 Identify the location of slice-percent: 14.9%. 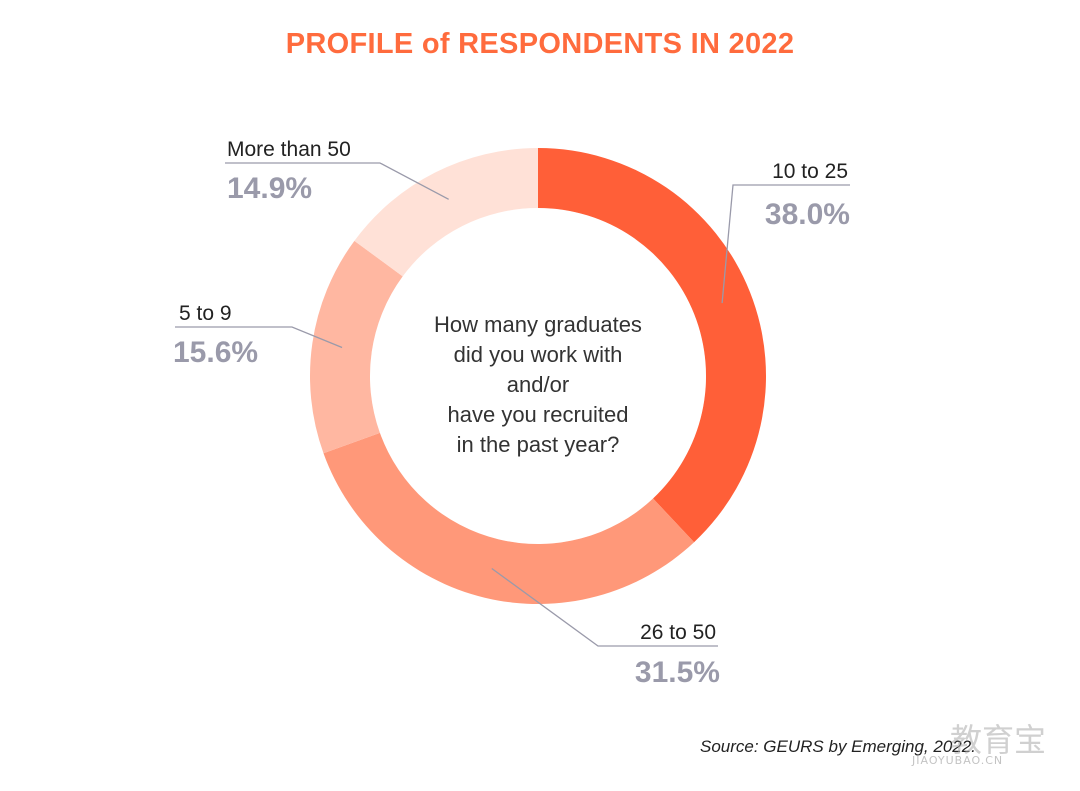
(269, 188).